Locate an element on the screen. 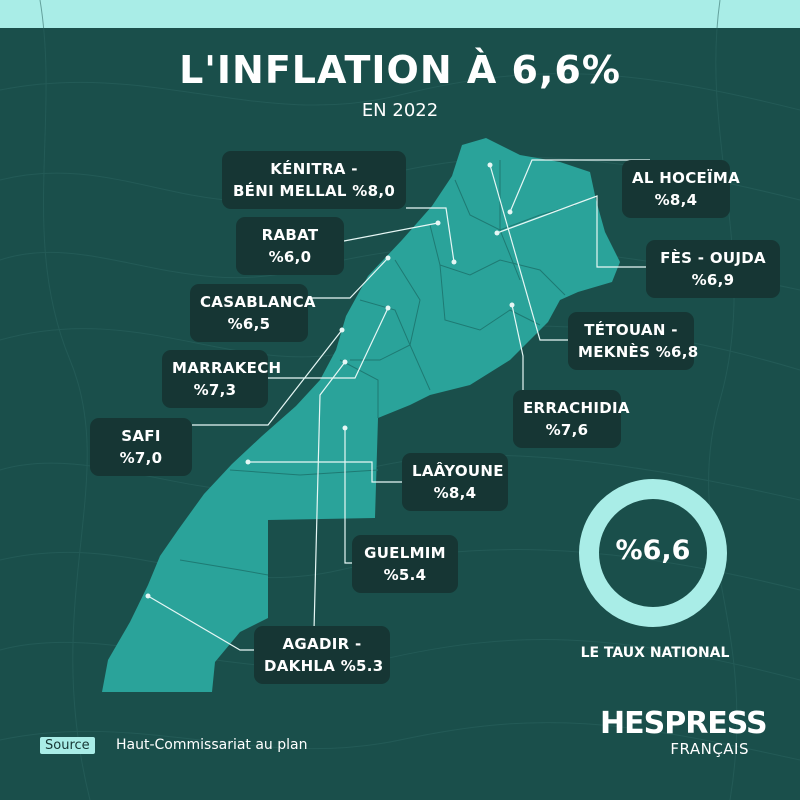 The width and height of the screenshot is (800, 800). source-tag: Source is located at coordinates (67, 745).